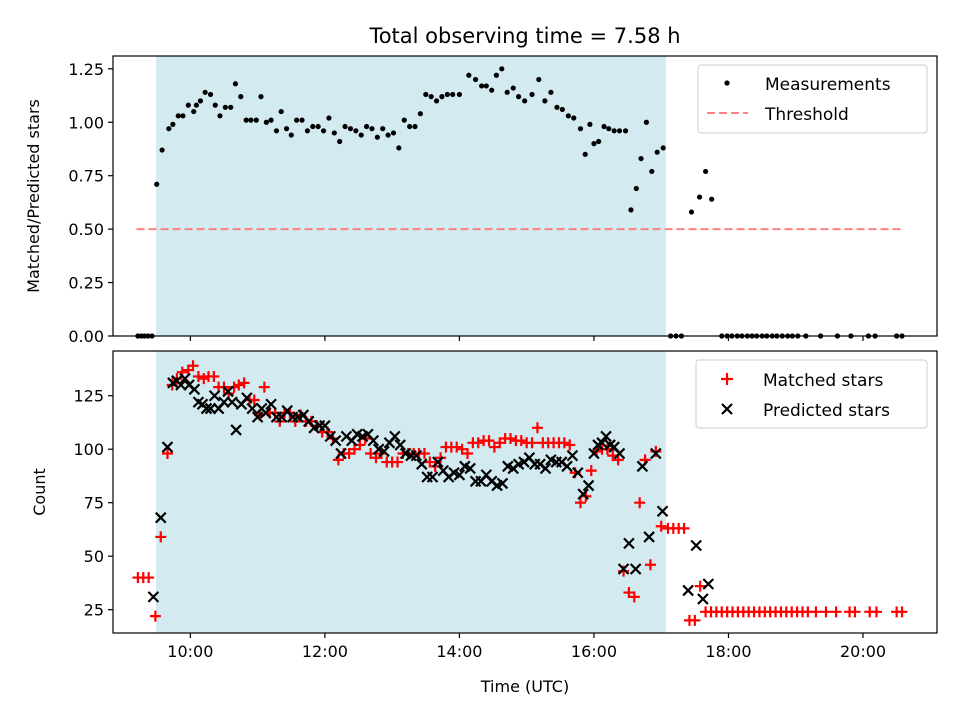 This screenshot has width=960, height=720. Describe the element at coordinates (86, 69) in the screenshot. I see `y-tick-label: 1.25` at that location.